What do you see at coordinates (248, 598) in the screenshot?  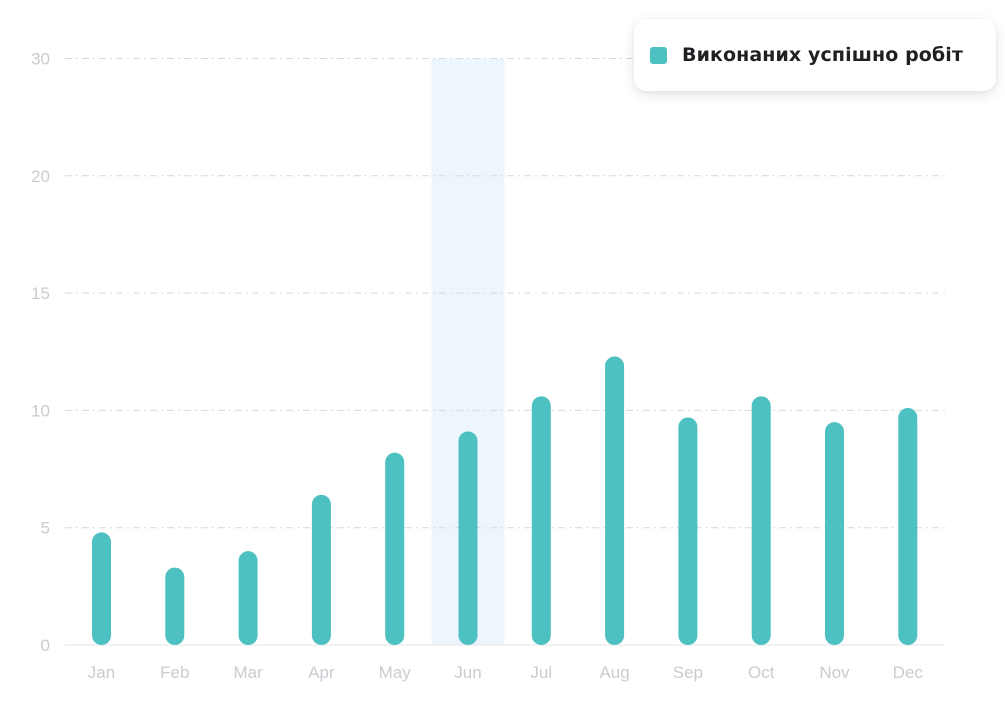 I see `bar-mar` at bounding box center [248, 598].